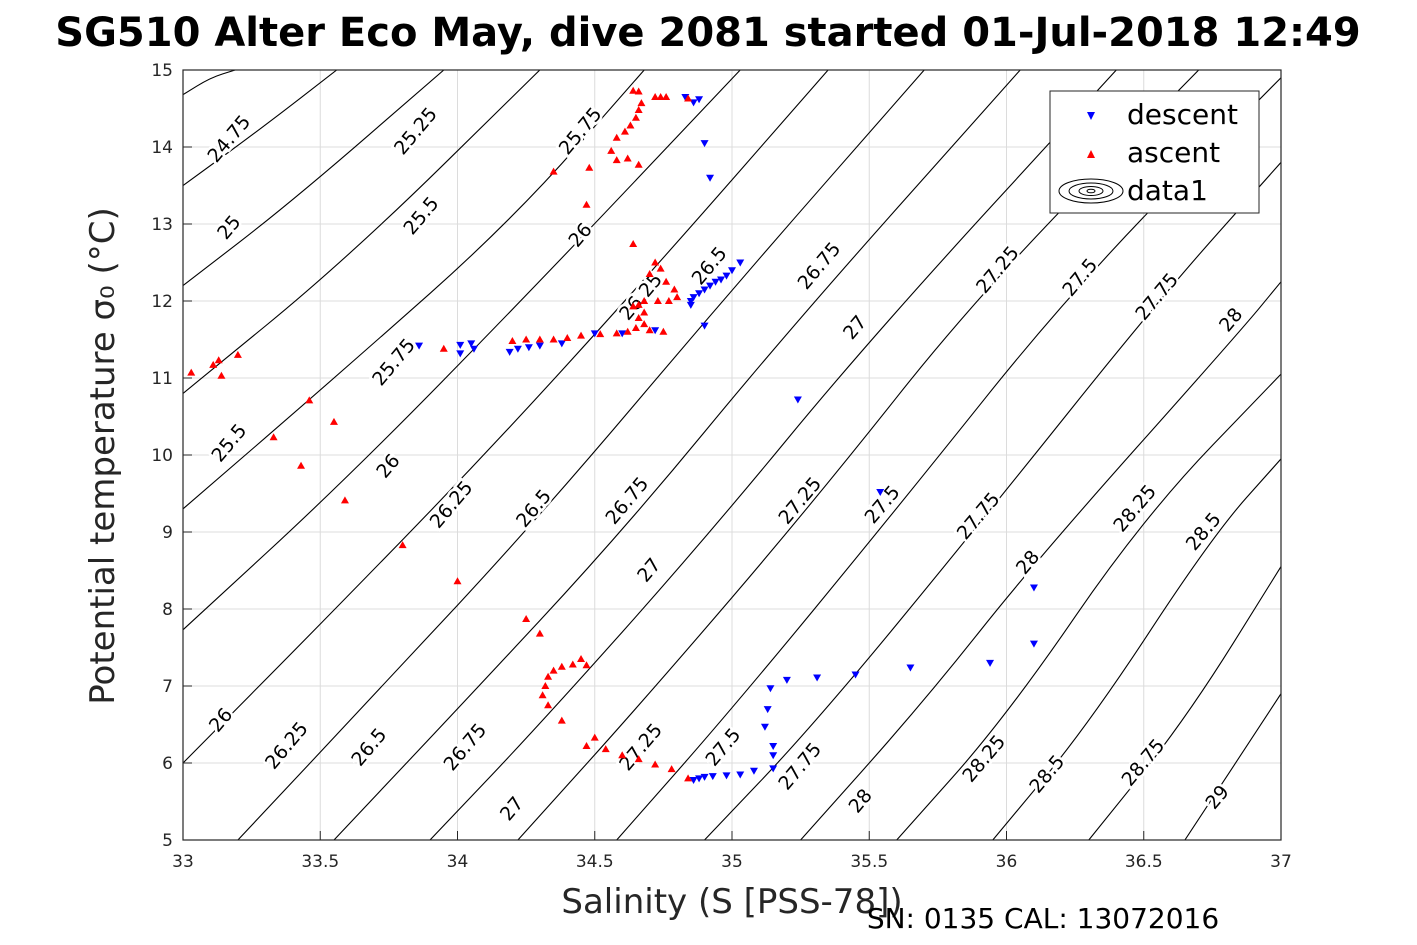  I want to click on y-tick-label: 6, so click(167, 764).